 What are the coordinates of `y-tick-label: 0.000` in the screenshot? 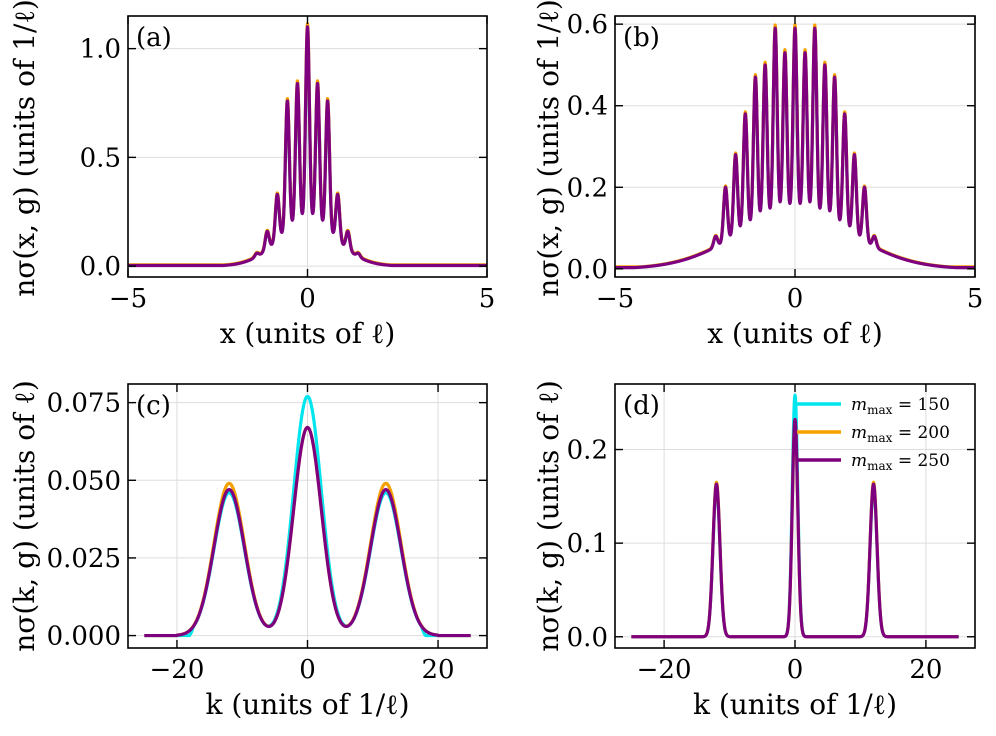 It's located at (84, 637).